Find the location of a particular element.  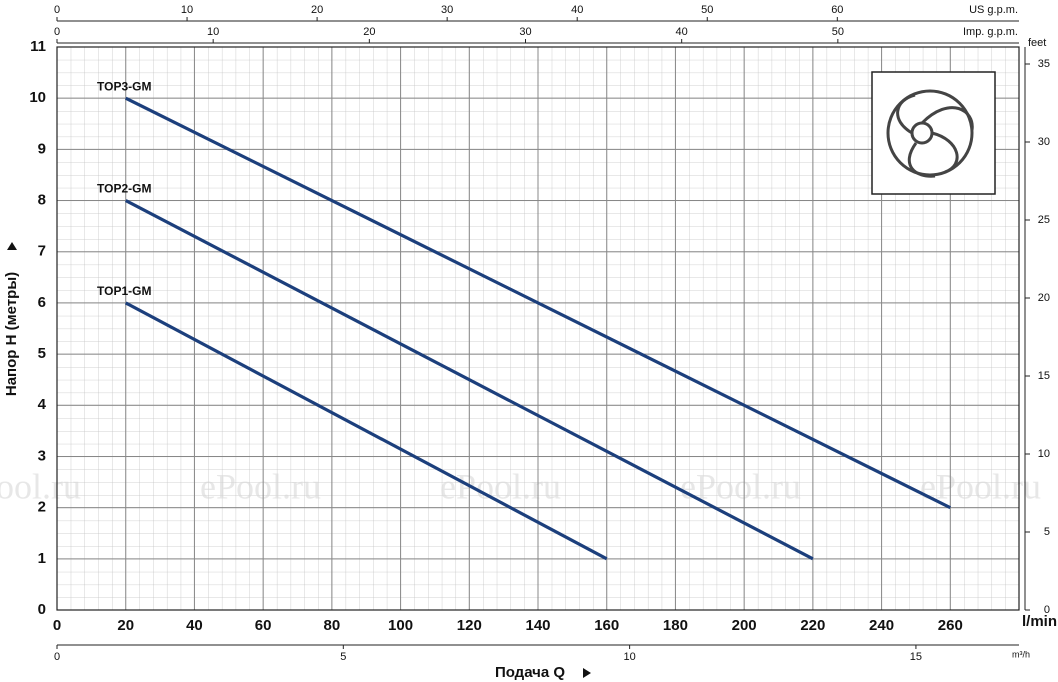

x-tick-label: 200 is located at coordinates (744, 625).